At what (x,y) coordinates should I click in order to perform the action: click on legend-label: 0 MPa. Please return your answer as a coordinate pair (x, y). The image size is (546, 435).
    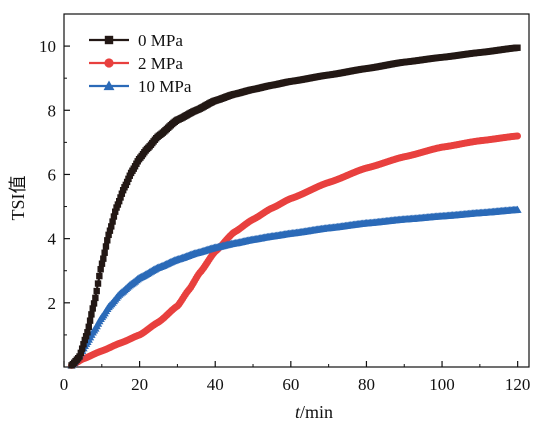
    Looking at the image, I should click on (160, 40).